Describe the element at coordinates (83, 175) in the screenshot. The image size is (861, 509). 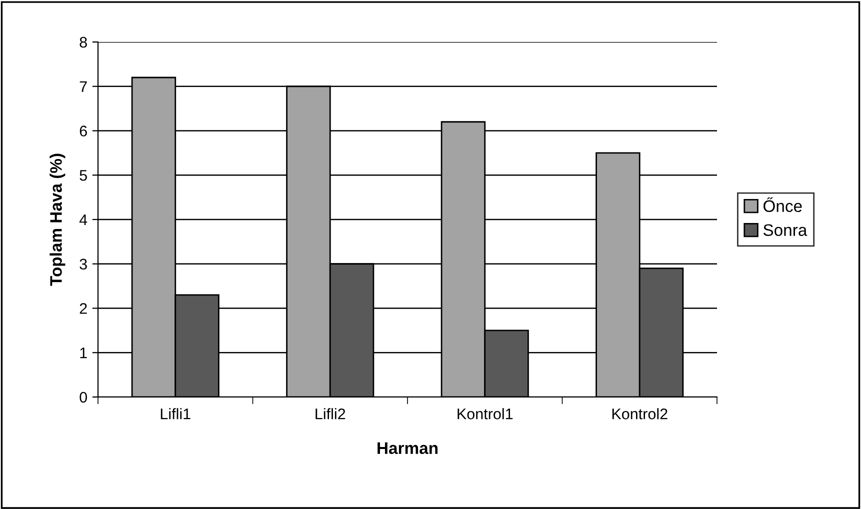
I see `y-tick-label: 5` at that location.